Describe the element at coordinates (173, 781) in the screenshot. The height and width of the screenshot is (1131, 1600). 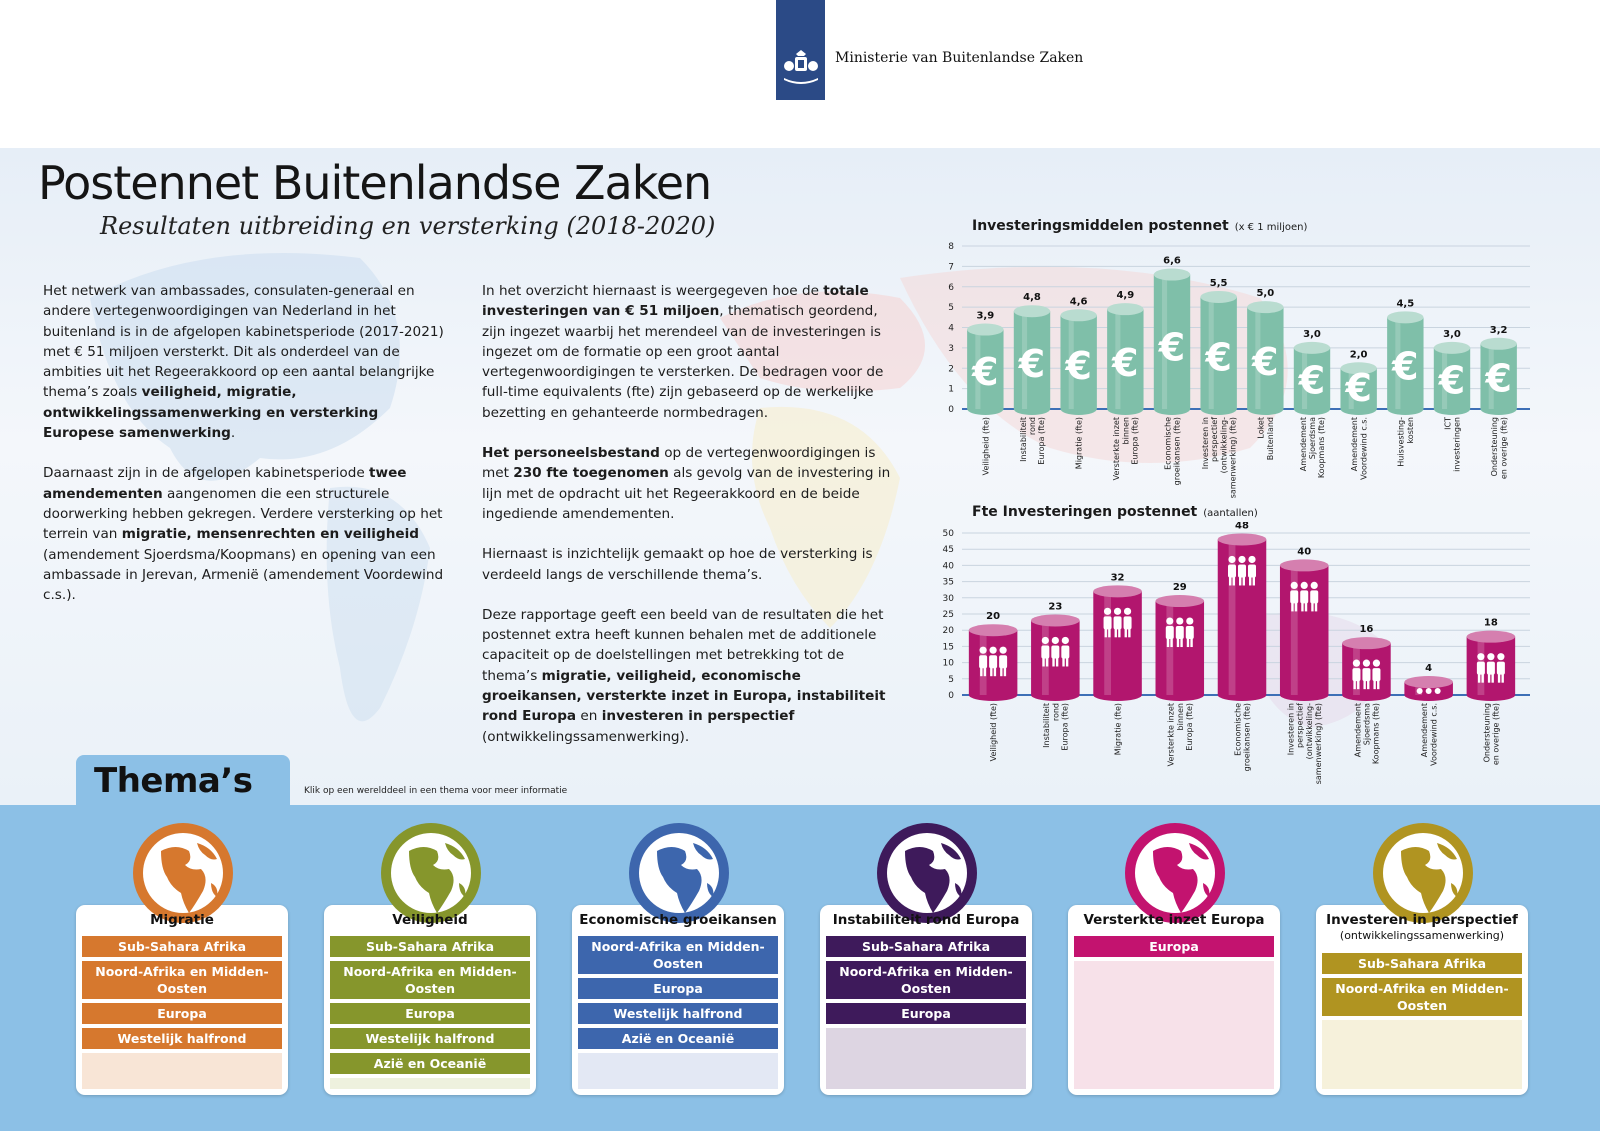
I see `themas-title: Thema’s` at that location.